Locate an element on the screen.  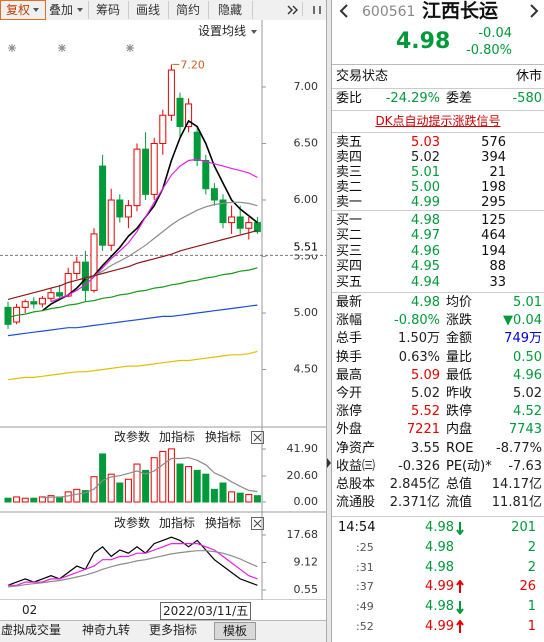
next-button is located at coordinates (534, 11).